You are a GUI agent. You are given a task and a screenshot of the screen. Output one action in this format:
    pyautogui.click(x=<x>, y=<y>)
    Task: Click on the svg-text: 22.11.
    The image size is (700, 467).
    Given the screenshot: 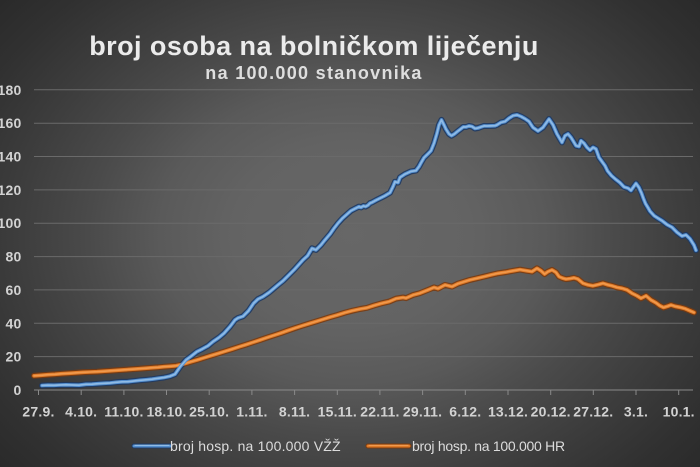 What is the action you would take?
    pyautogui.click(x=379, y=412)
    